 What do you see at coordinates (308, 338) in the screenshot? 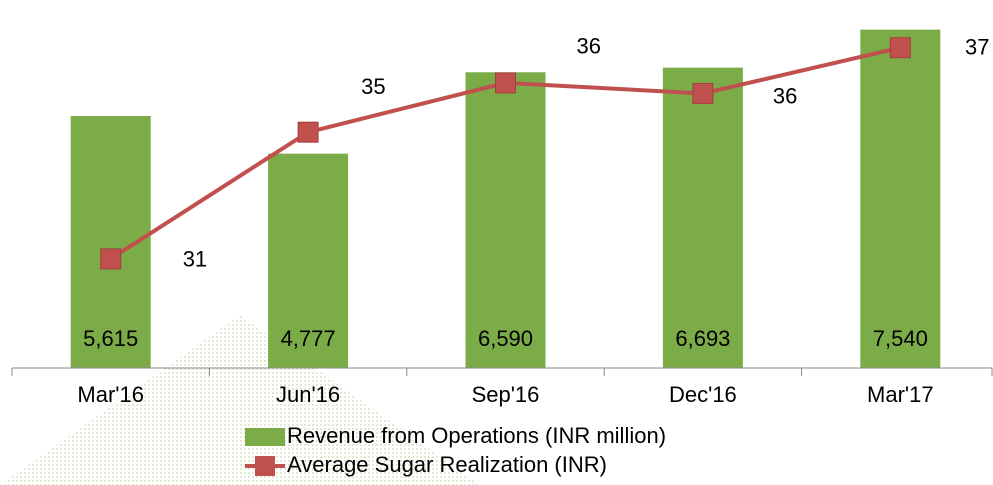
I see `bar-value-label: 4,777` at bounding box center [308, 338].